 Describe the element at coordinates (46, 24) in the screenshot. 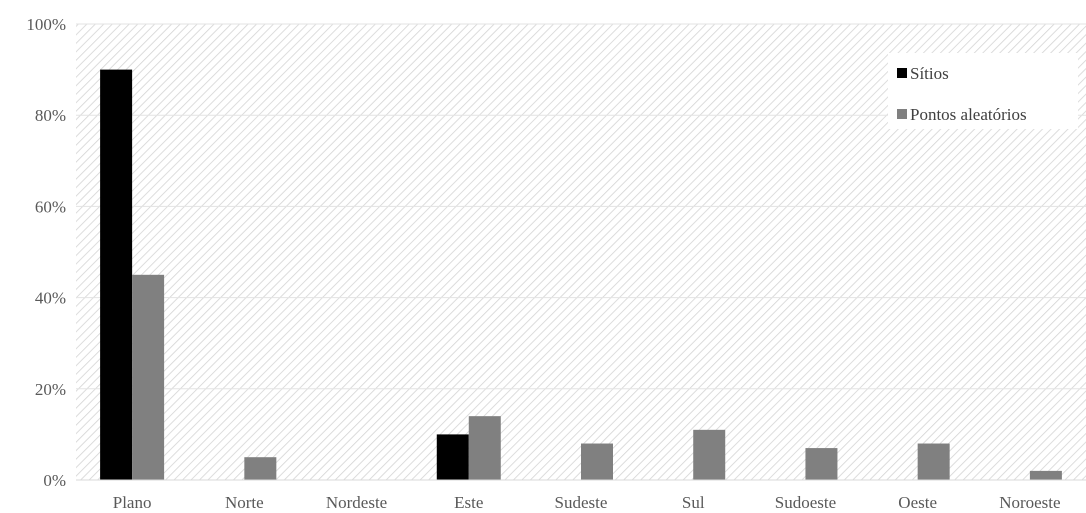

I see `y-tick-label: 100%` at that location.